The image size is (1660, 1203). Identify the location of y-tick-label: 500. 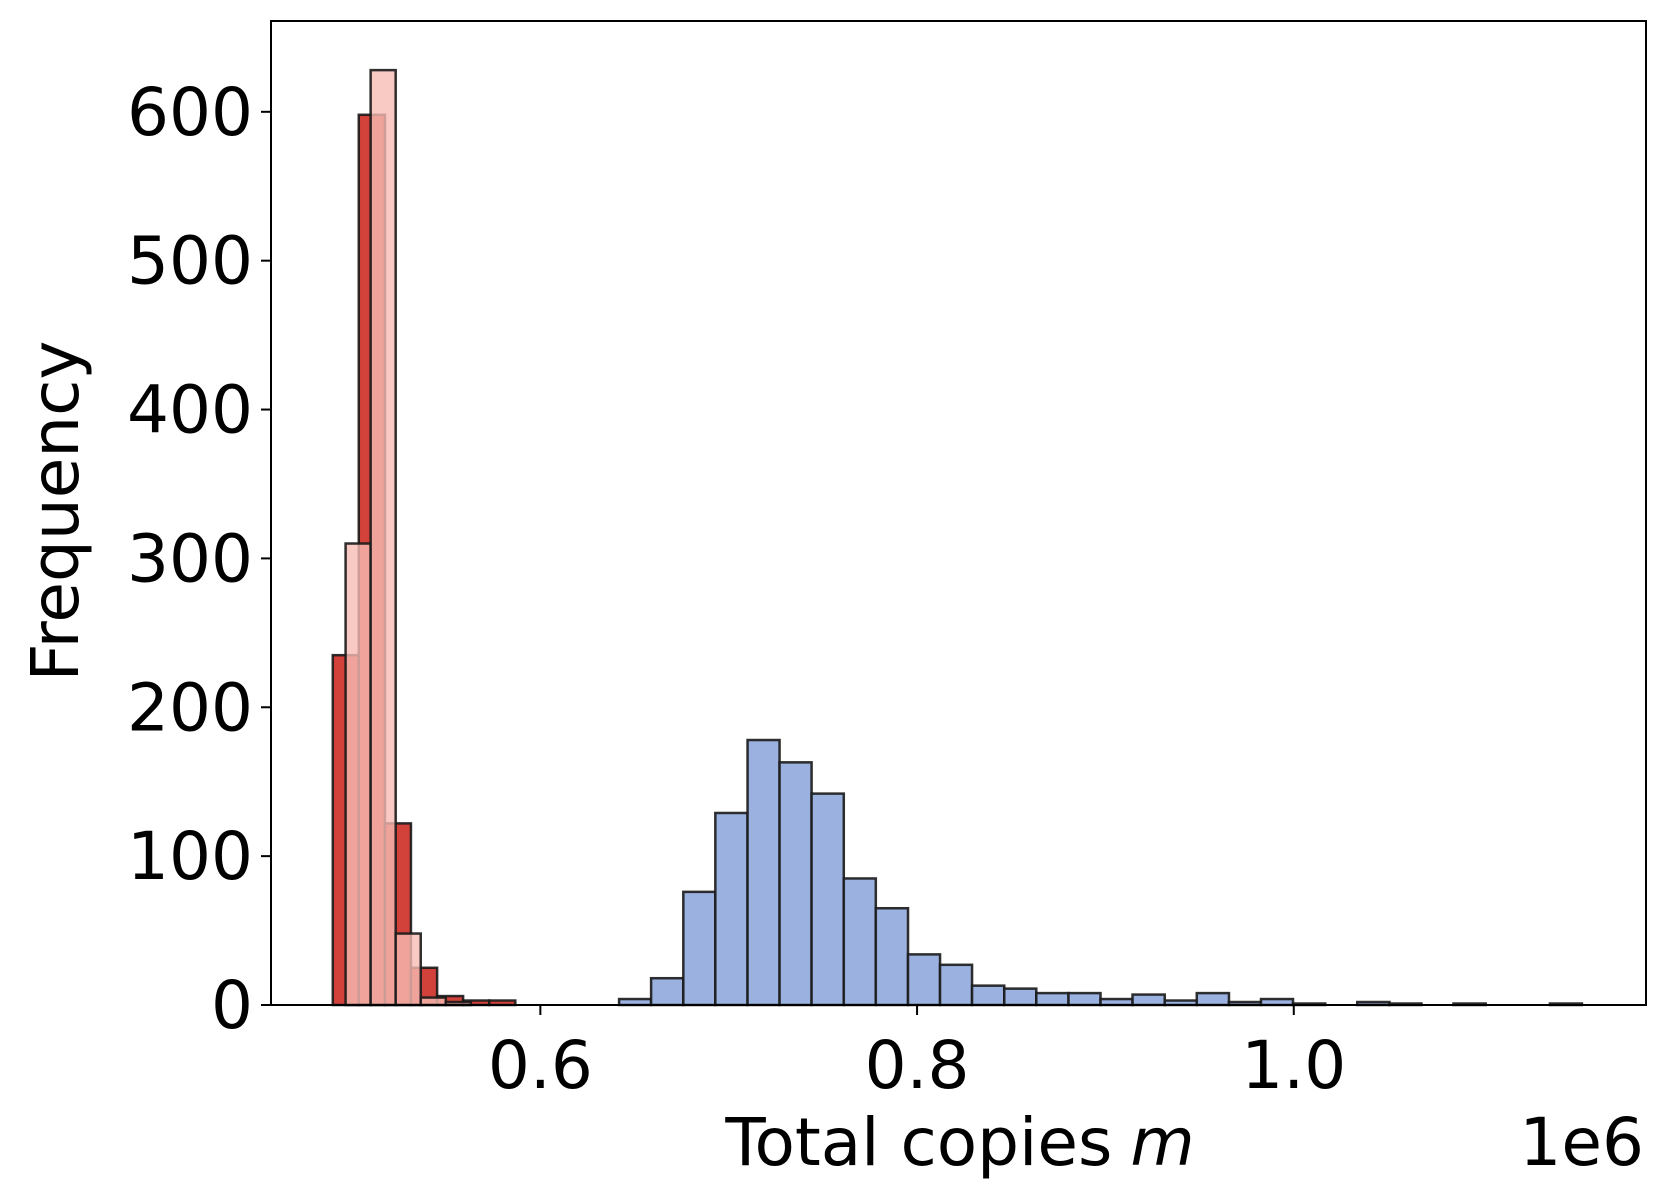
(190, 261).